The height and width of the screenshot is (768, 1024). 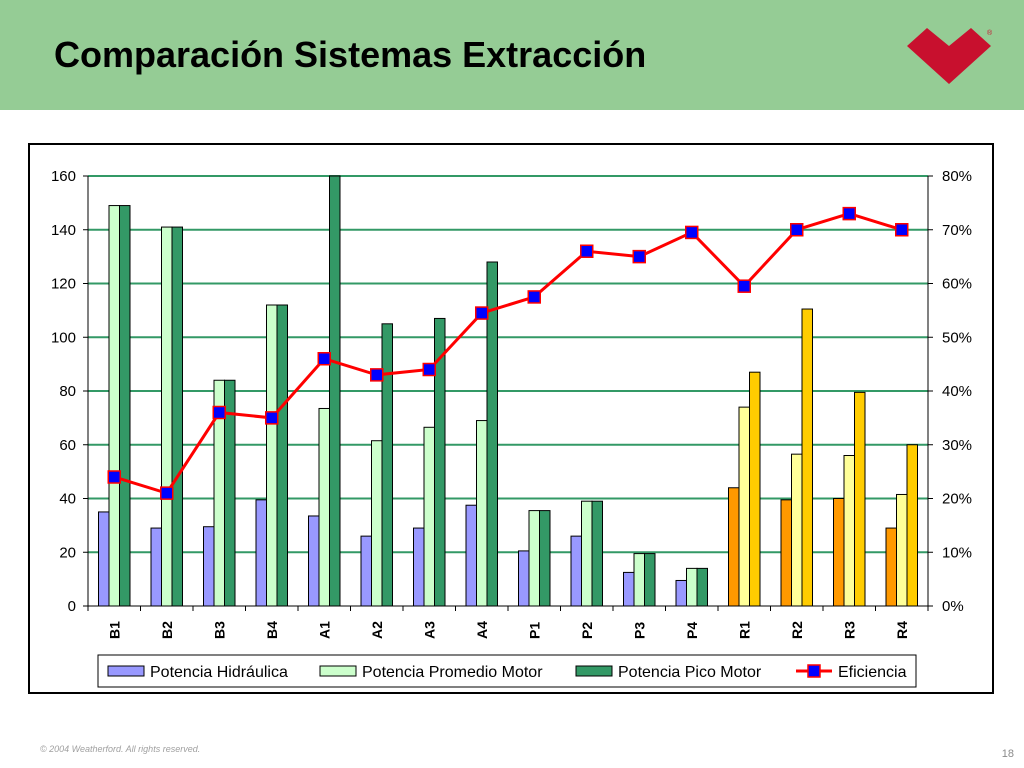 What do you see at coordinates (482, 630) in the screenshot?
I see `x-tick-label: A4` at bounding box center [482, 630].